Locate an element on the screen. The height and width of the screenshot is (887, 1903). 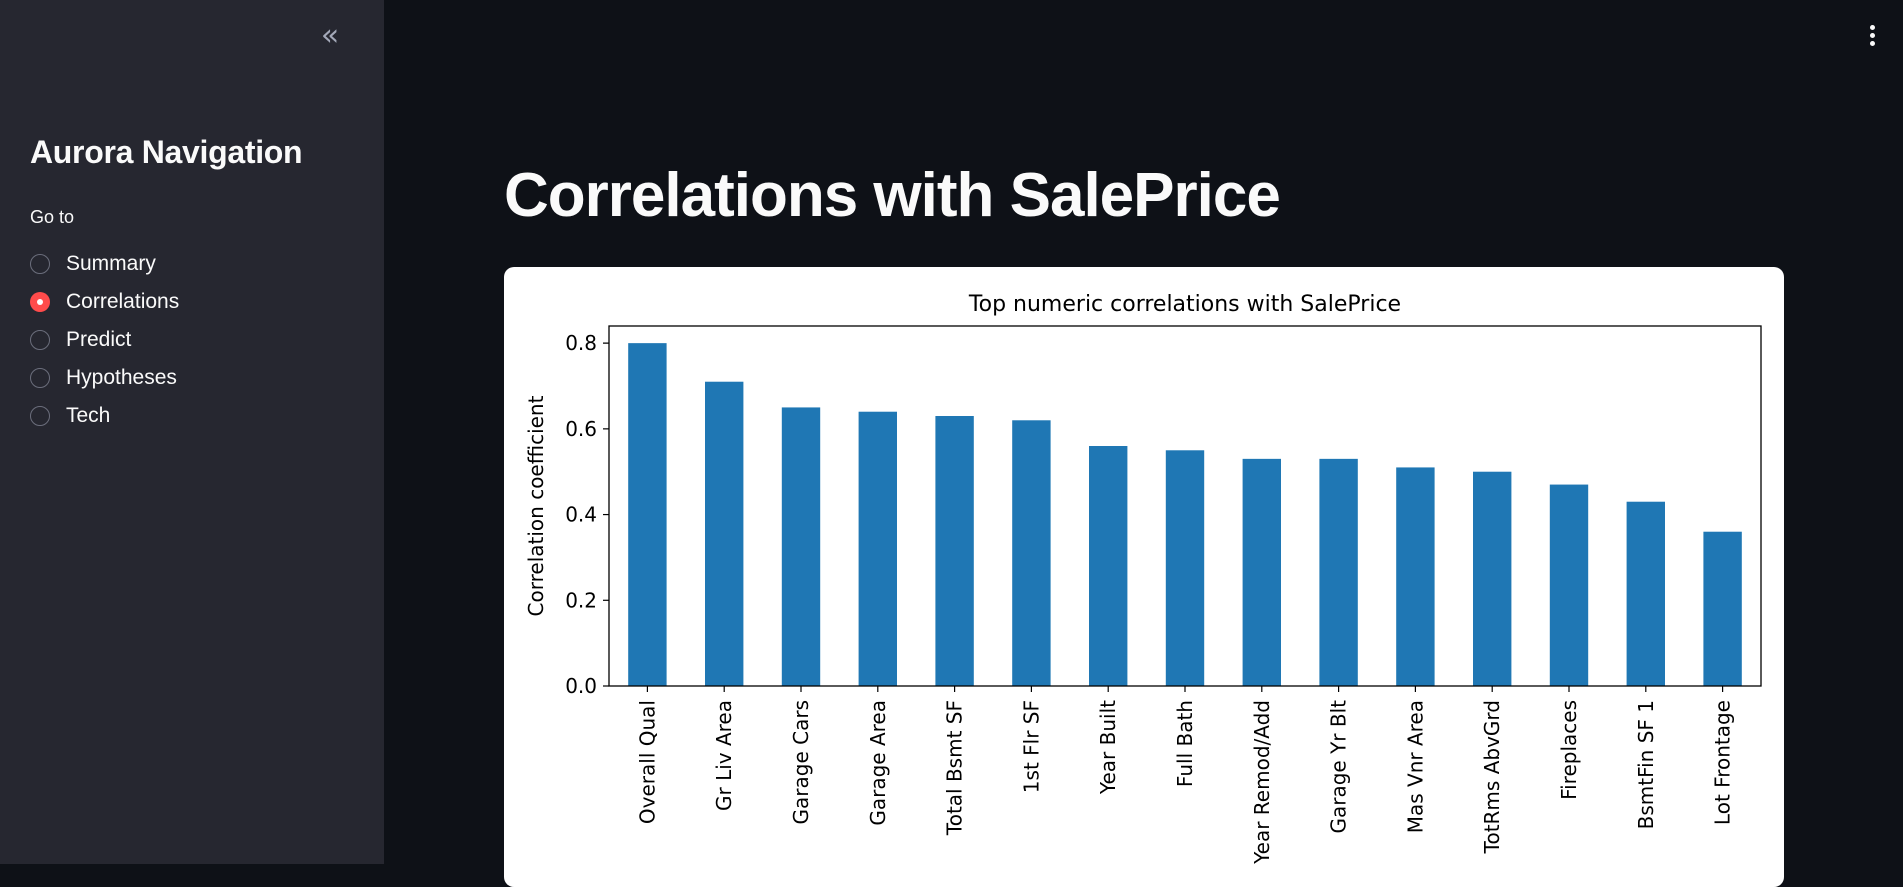
radio-option-correlations: Correlations is located at coordinates (104, 302).